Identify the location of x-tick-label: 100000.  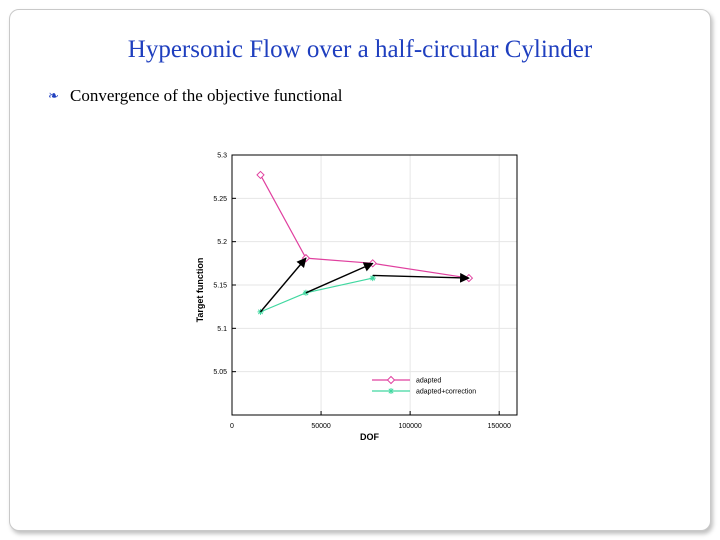
(409, 426).